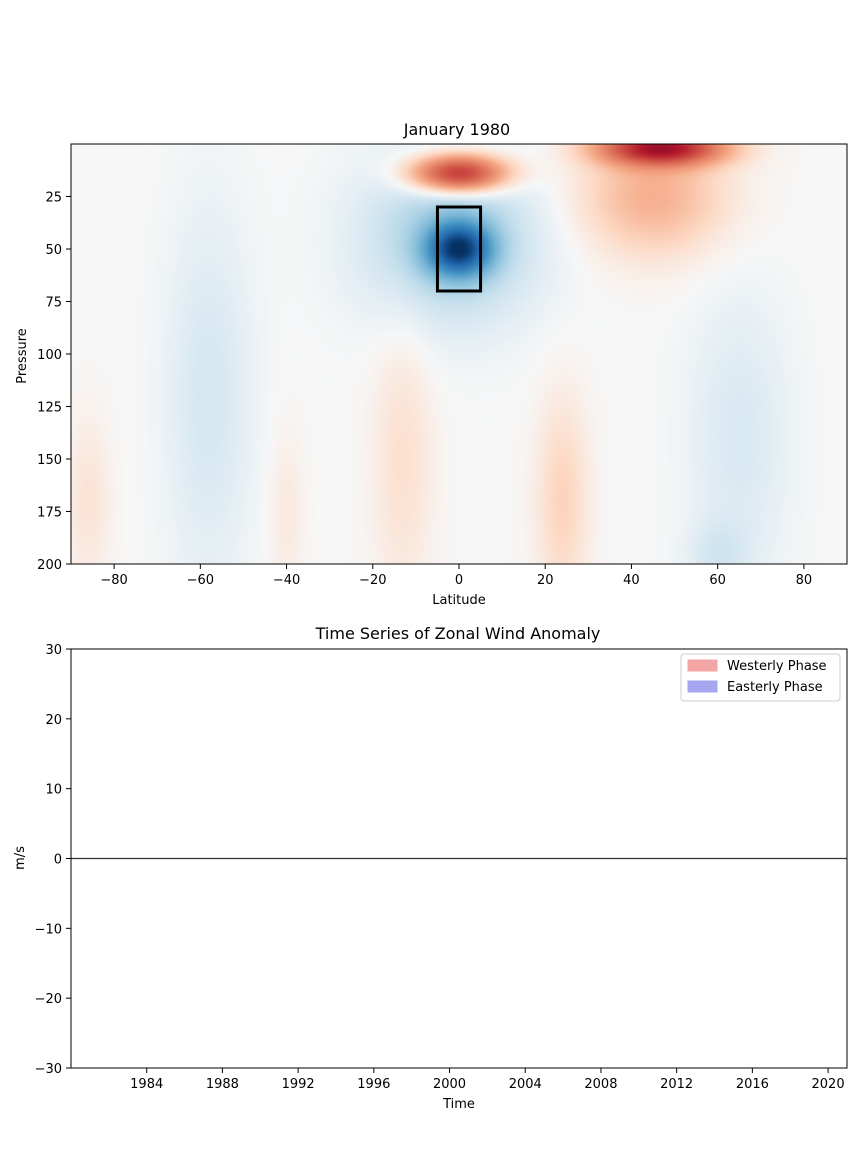 Image resolution: width=865 pixels, height=1153 pixels. I want to click on timeseries-y-label: m/s, so click(20, 858).